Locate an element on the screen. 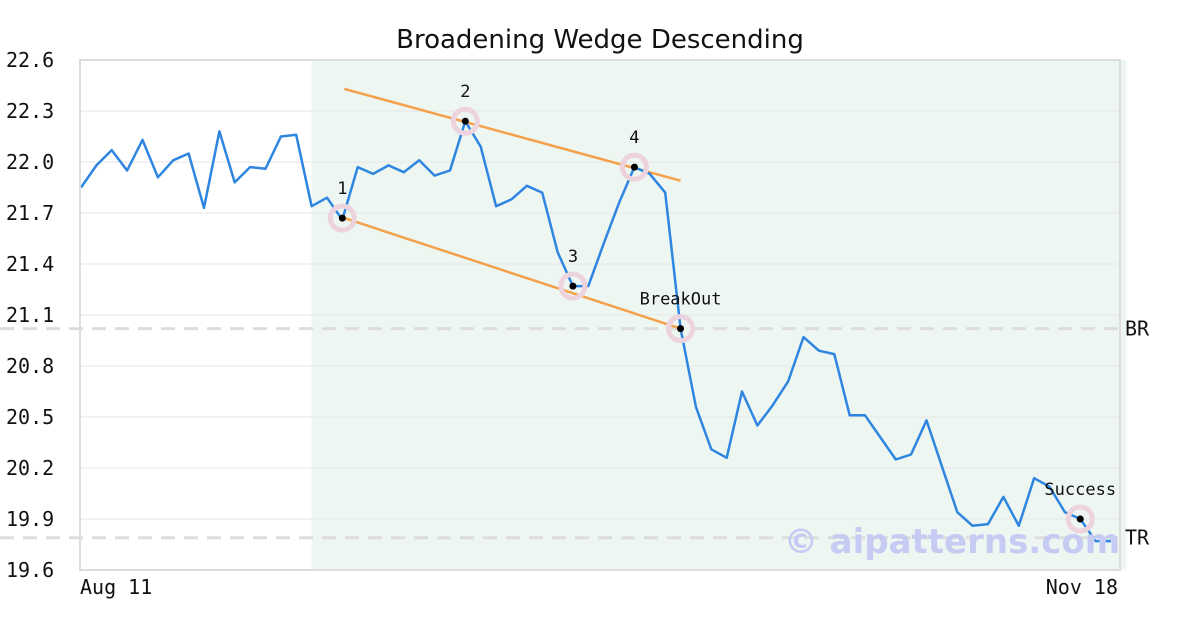 This screenshot has width=1200, height=630. y-tick-label: 21.4 is located at coordinates (30, 264).